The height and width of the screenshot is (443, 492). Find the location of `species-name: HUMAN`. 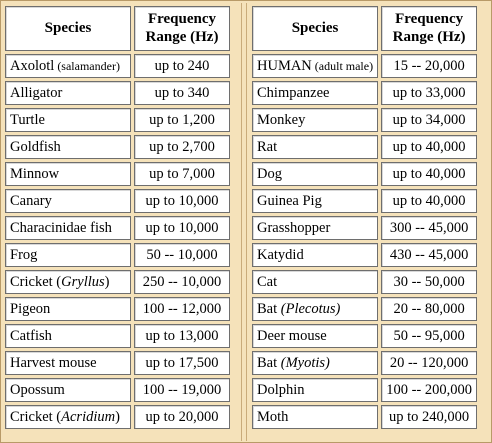

species-name: HUMAN is located at coordinates (284, 65).